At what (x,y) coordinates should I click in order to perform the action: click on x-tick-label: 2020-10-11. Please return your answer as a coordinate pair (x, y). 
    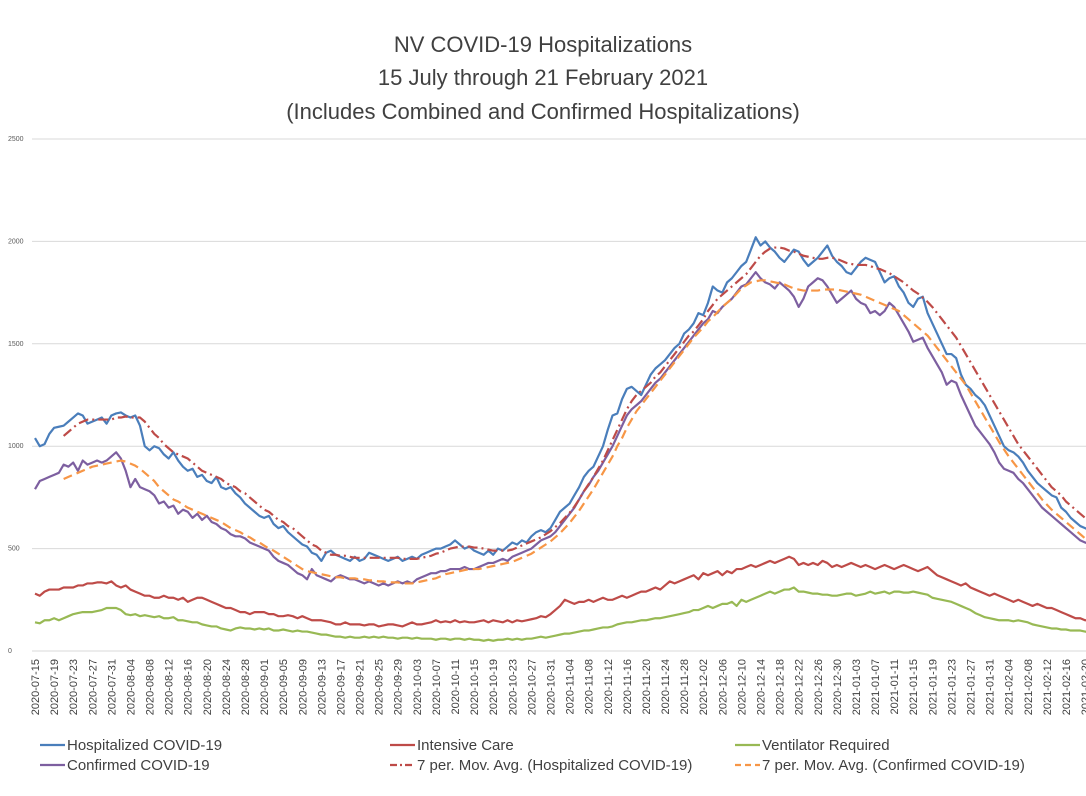
    Looking at the image, I should click on (456, 686).